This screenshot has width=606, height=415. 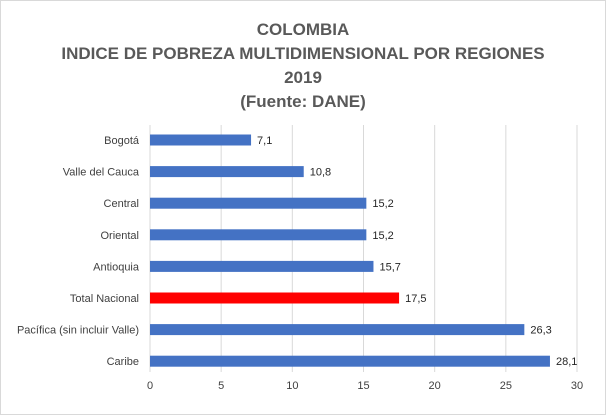 I want to click on data-label-0: 7,1, so click(x=264, y=141).